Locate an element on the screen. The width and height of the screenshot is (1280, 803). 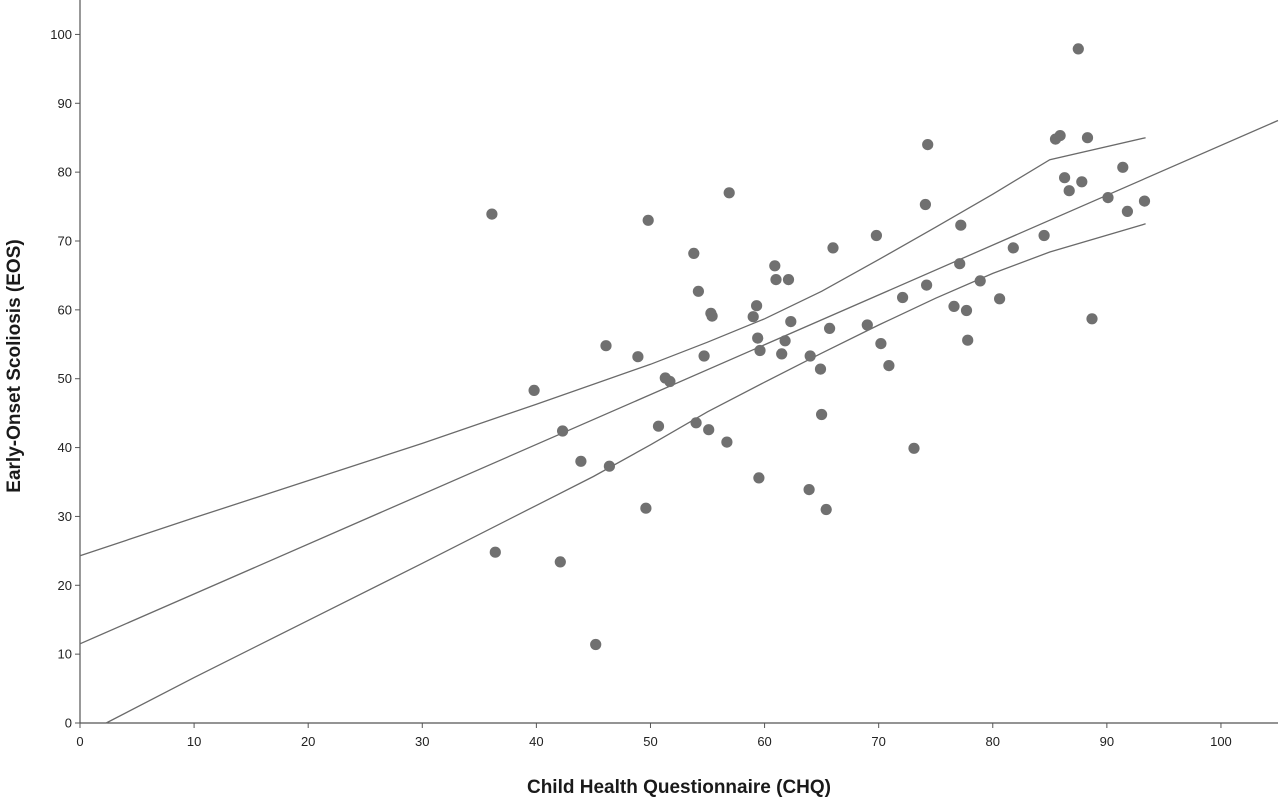
x-tick-label: 90 is located at coordinates (1107, 741).